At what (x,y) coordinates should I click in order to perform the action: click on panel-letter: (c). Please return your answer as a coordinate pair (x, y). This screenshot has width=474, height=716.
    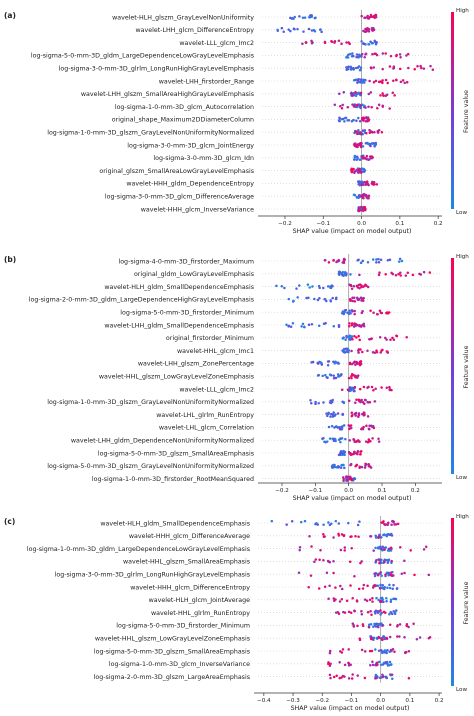
    Looking at the image, I should click on (9, 521).